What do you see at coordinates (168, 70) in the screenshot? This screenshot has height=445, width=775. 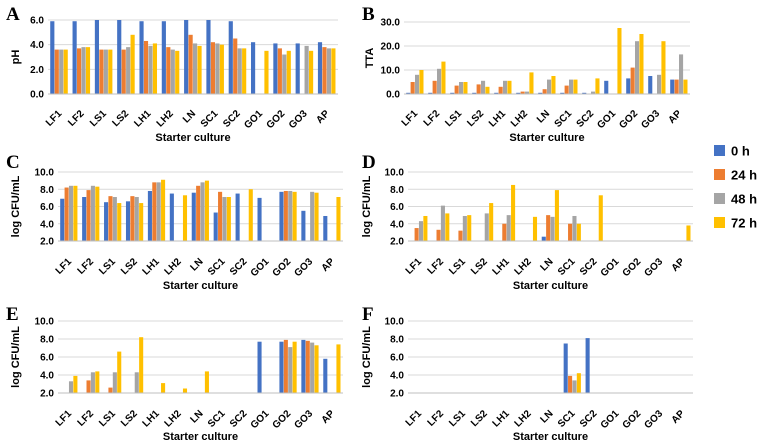 I see `bar-lh2-24h` at bounding box center [168, 70].